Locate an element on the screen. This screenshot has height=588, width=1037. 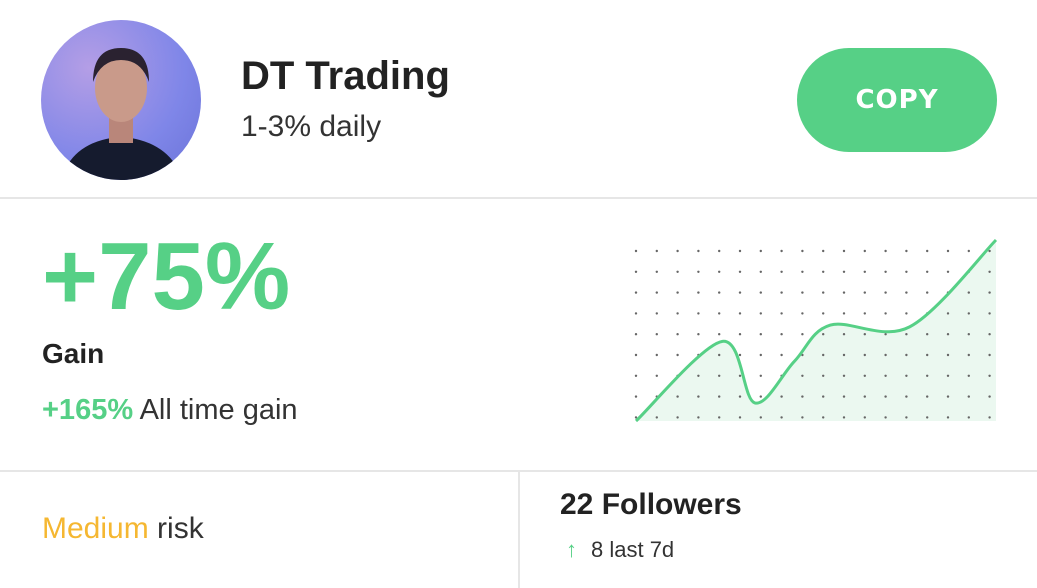
sparkline-area is located at coordinates (816, 330).